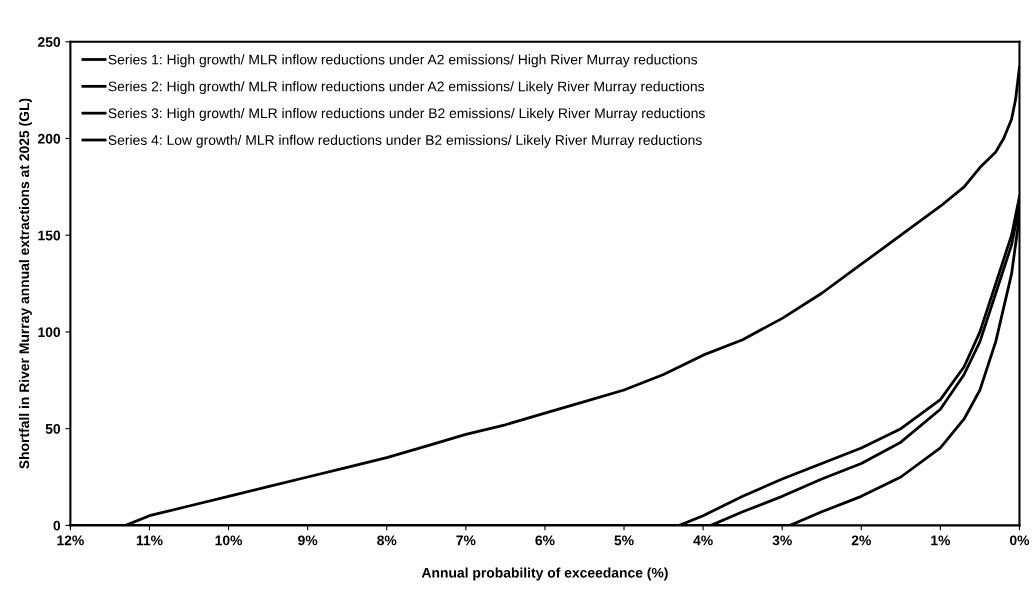  Describe the element at coordinates (49, 138) in the screenshot. I see `y-tick-label: 200` at that location.